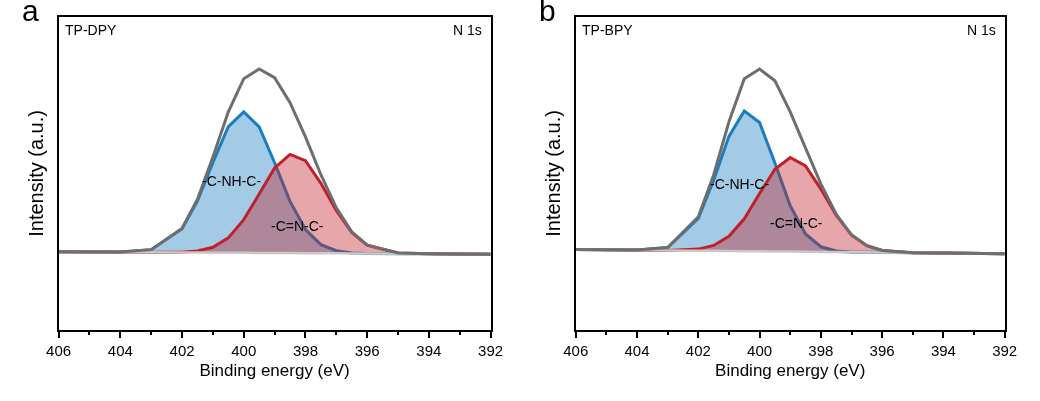 The height and width of the screenshot is (401, 1040). Describe the element at coordinates (30, 13) in the screenshot. I see `chart-title: a` at that location.